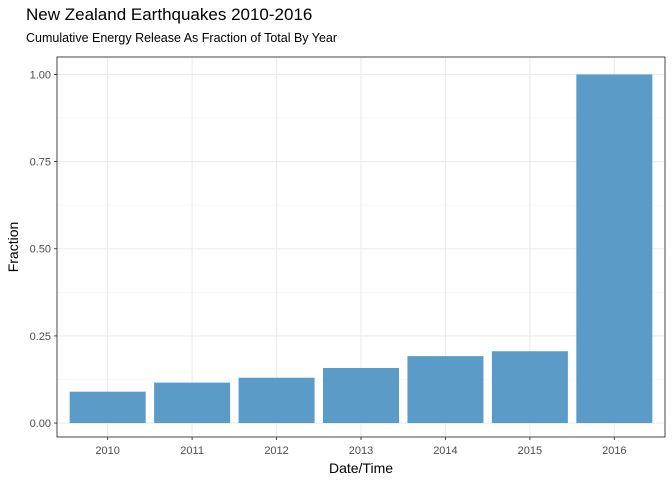 This screenshot has width=672, height=480. I want to click on y-tick-label: 0.75, so click(40, 163).